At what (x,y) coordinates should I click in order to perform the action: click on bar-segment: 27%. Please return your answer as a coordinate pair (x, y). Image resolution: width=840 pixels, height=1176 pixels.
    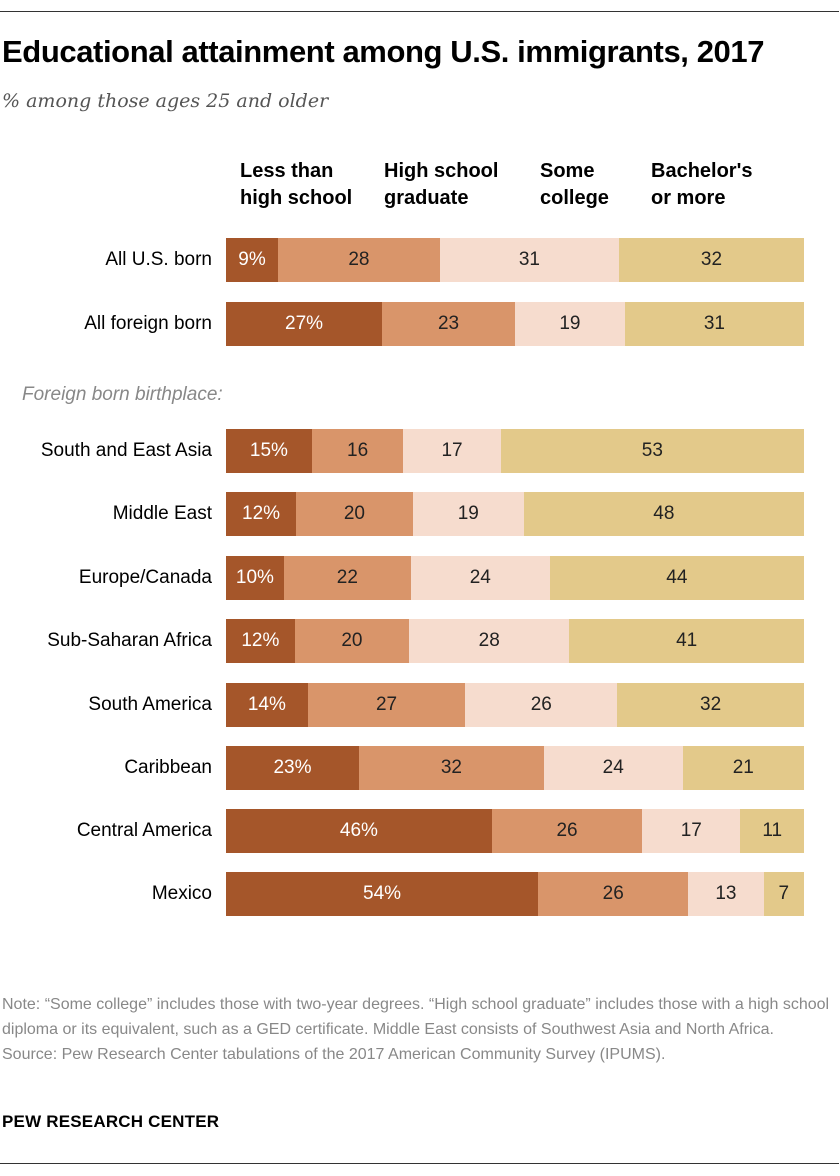
    Looking at the image, I should click on (304, 324).